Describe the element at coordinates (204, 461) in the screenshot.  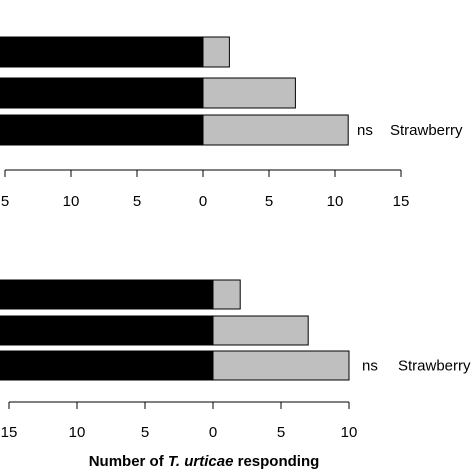
I see `x-axis-label: Number of T. urticae responding` at that location.